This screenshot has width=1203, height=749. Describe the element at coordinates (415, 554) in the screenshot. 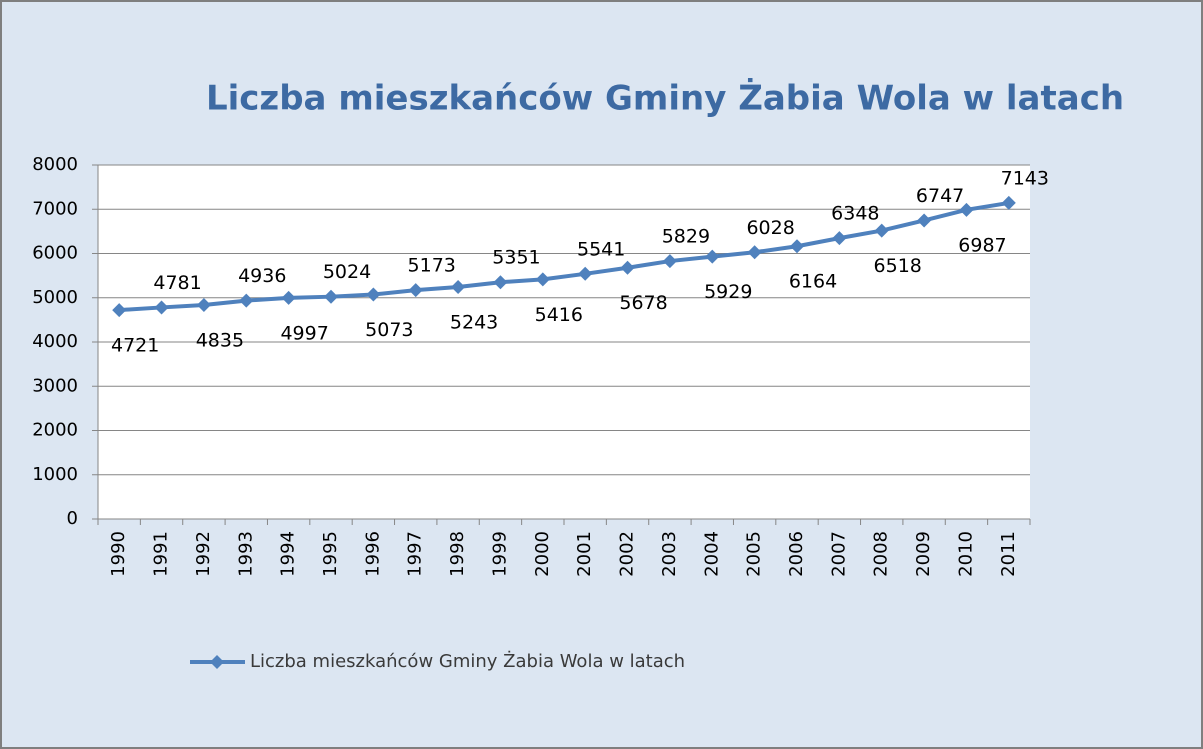

I see `x-tick-label: 1997` at that location.